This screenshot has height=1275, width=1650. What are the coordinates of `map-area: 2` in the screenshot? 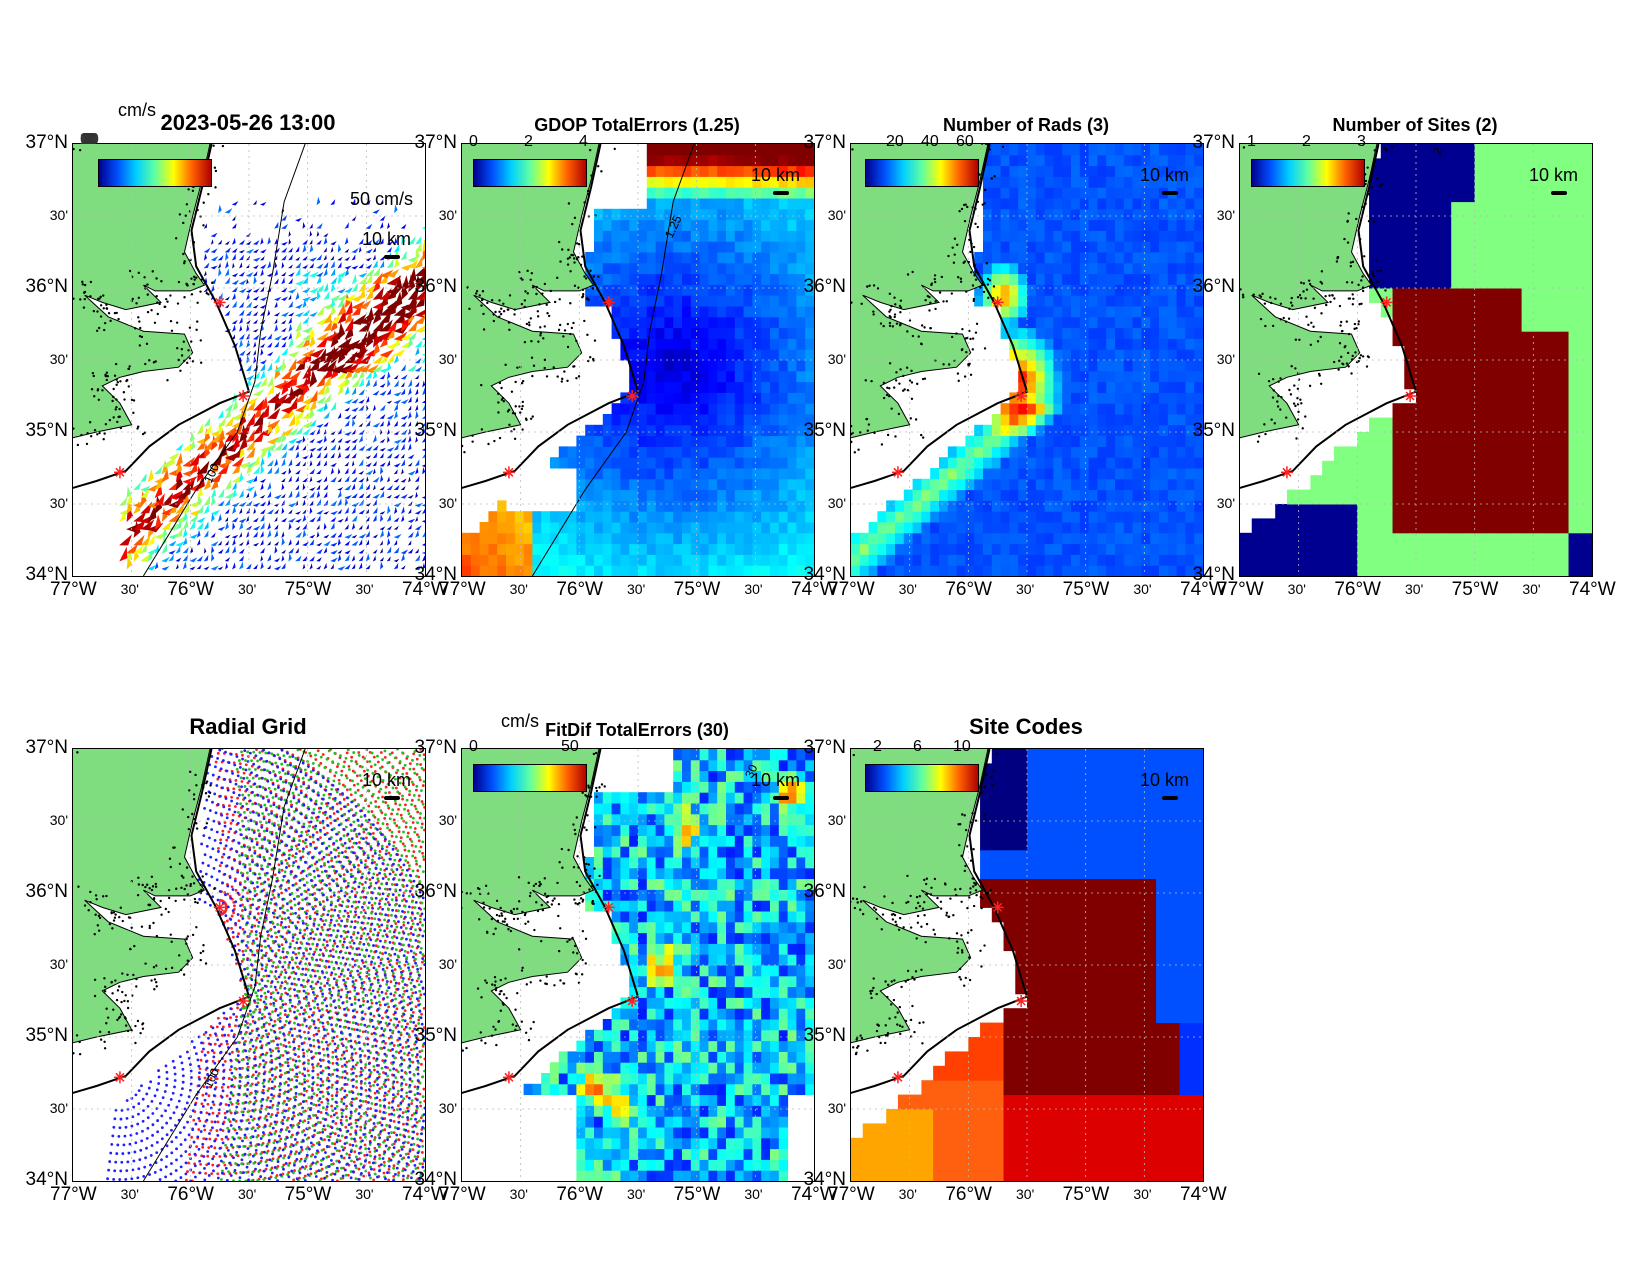 It's located at (1416, 360).